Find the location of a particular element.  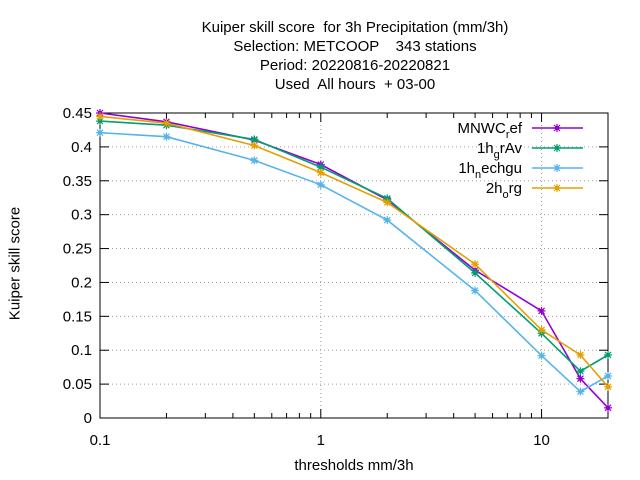

chart-title-line-4: Used All hours + 03-00 is located at coordinates (355, 84).